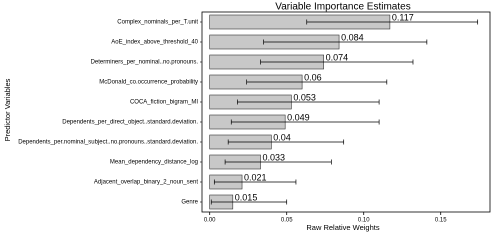 Image resolution: width=500 pixels, height=240 pixels. What do you see at coordinates (148, 83) in the screenshot?
I see `y-tick-label: McDonald_co.occurrence_probability` at bounding box center [148, 83].